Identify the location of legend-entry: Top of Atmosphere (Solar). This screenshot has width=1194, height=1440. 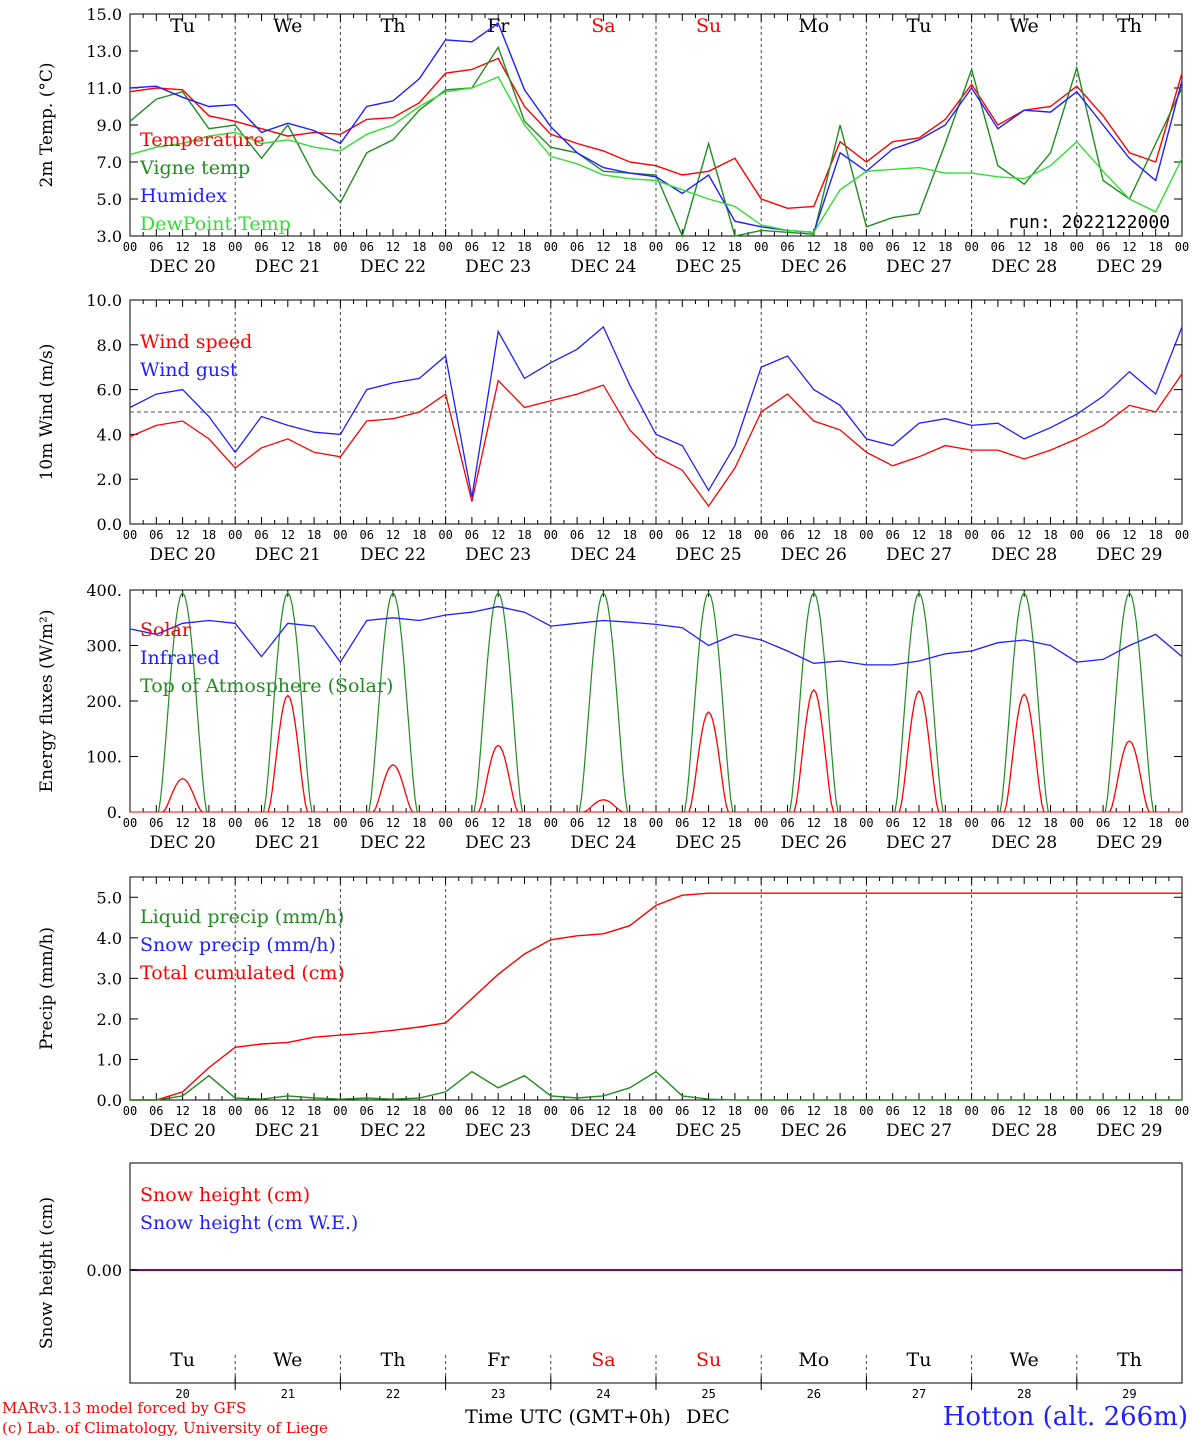
(266, 686).